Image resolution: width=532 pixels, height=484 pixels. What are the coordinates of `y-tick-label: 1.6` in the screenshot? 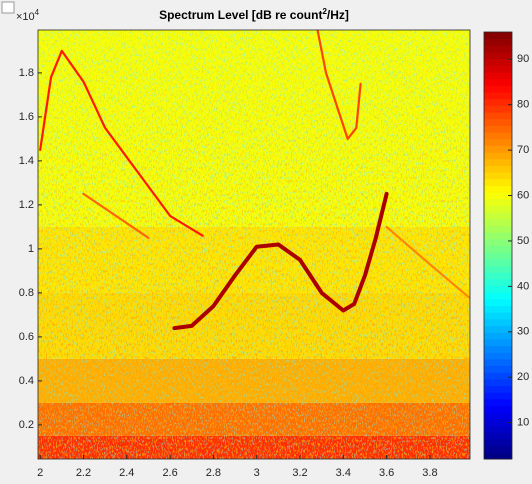 It's located at (26, 117).